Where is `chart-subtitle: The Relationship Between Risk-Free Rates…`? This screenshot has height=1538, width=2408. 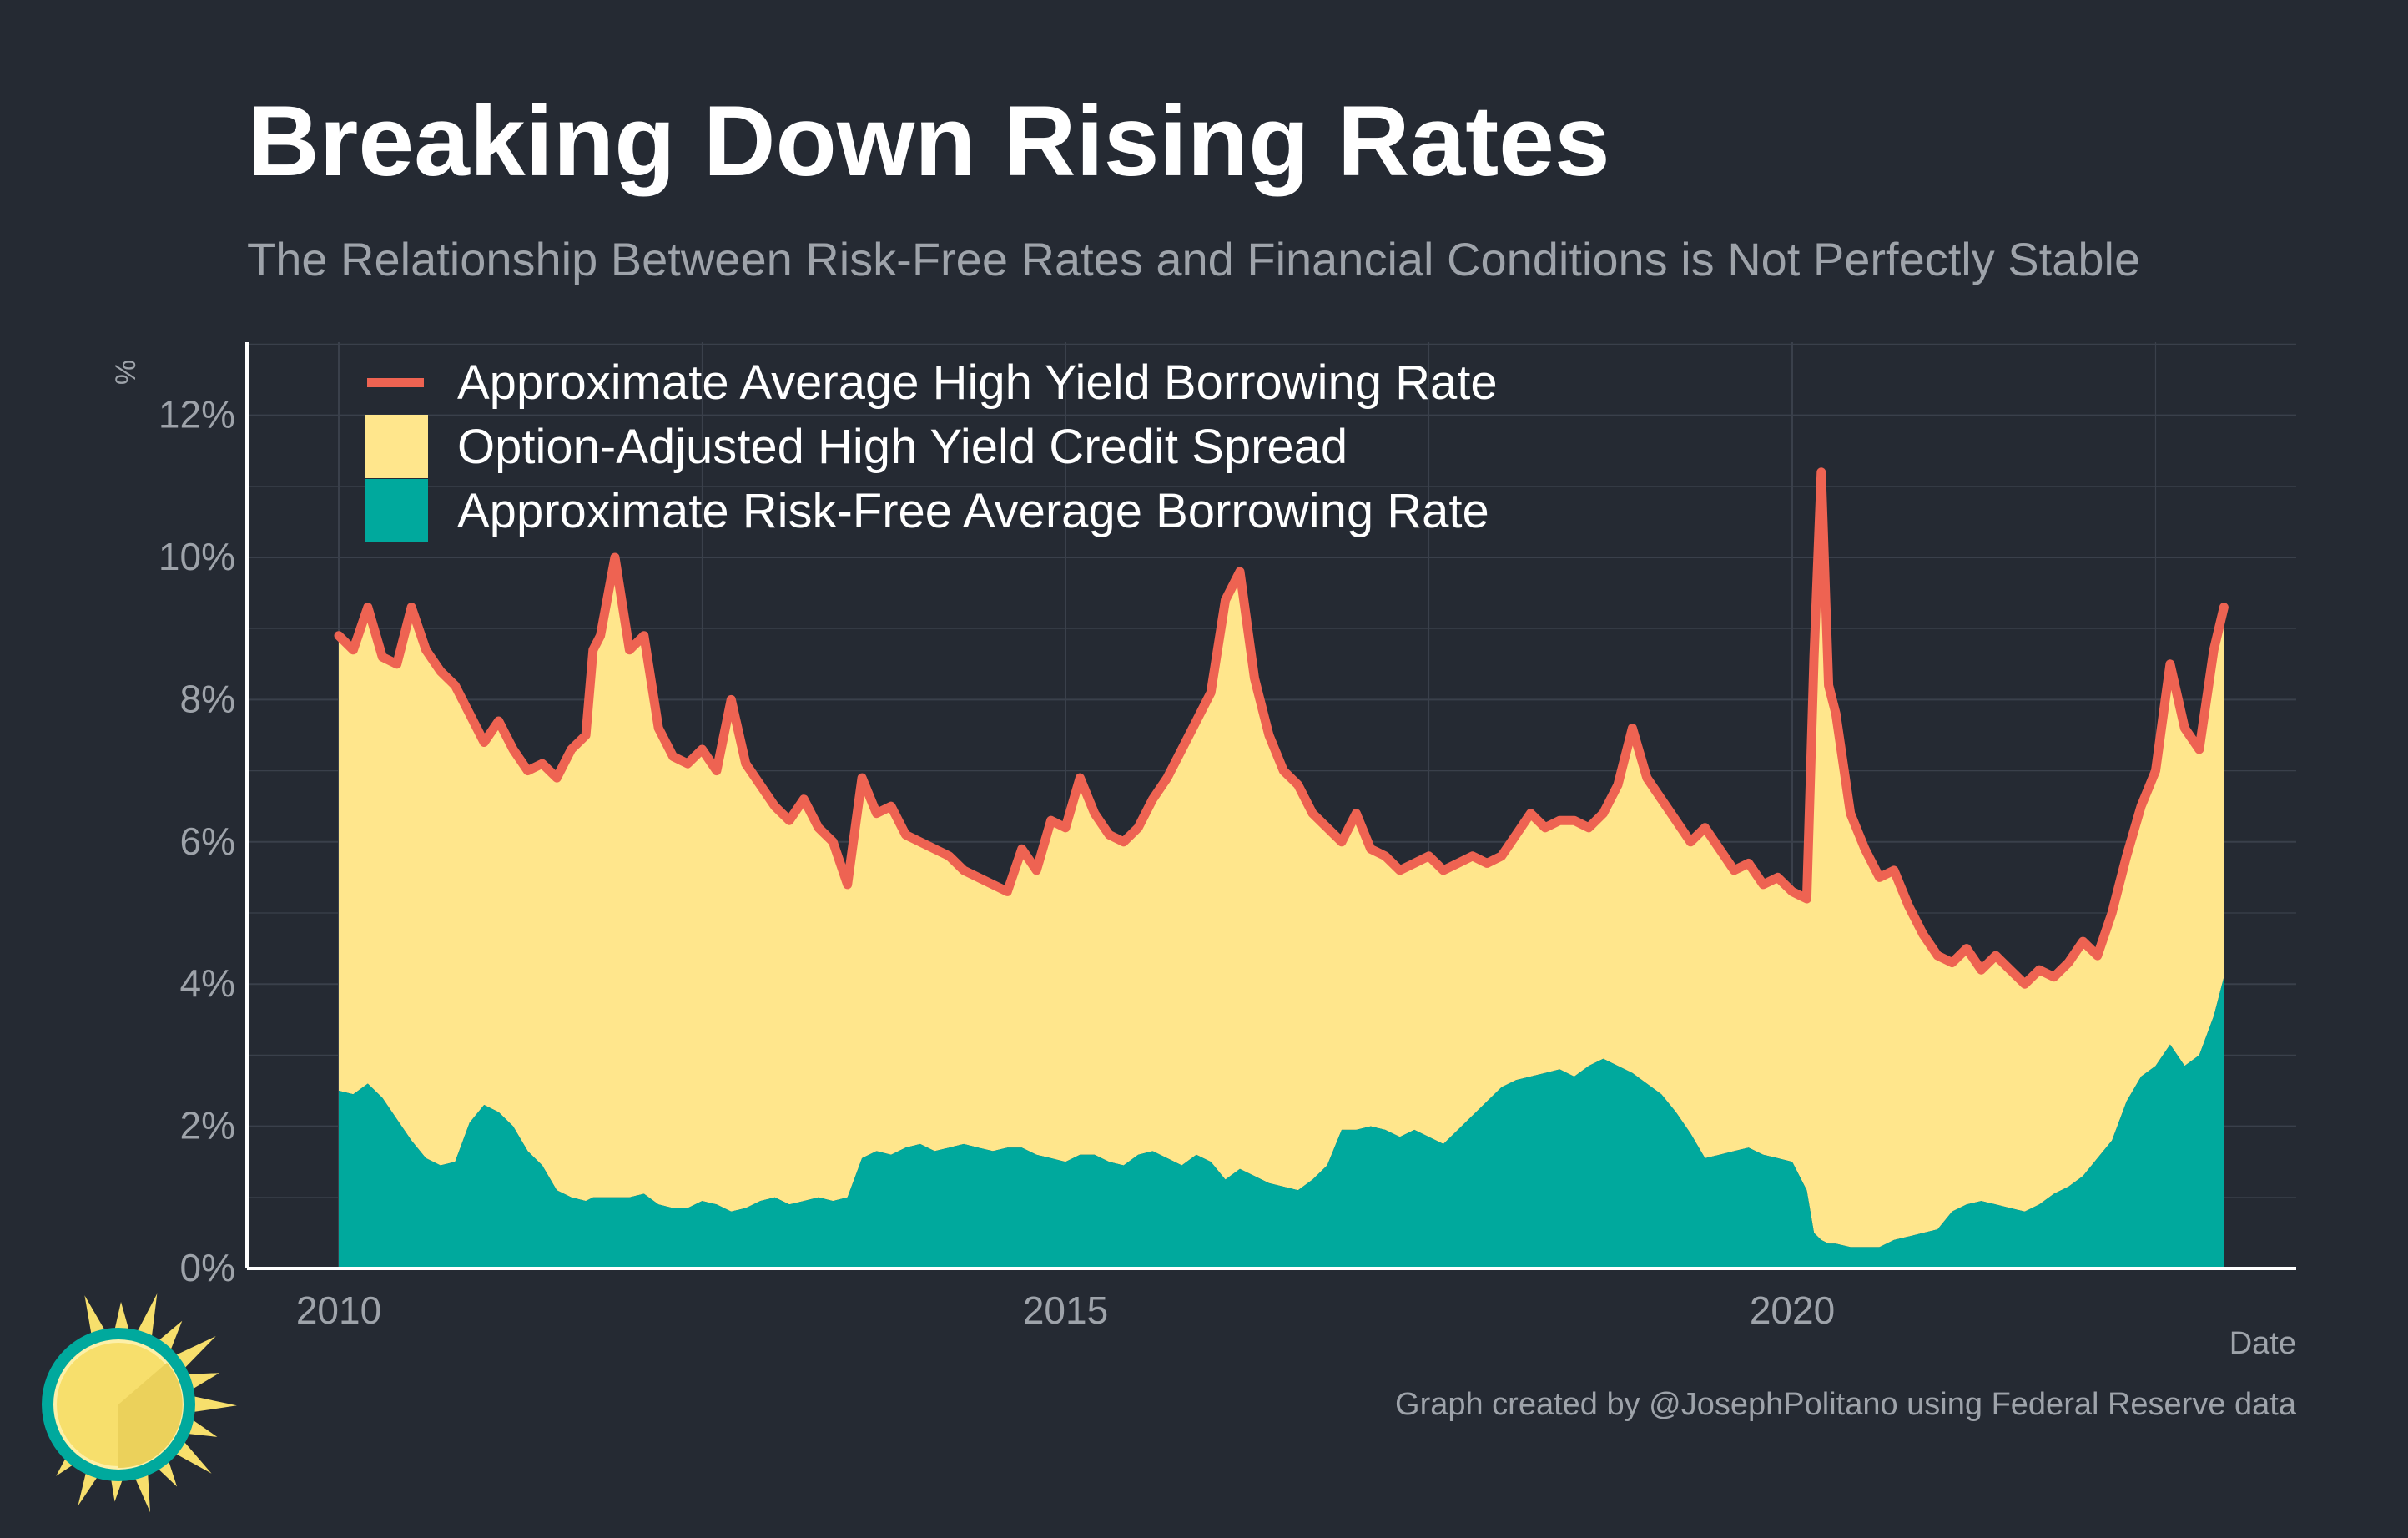 chart-subtitle: The Relationship Between Risk-Free Rates… is located at coordinates (1194, 259).